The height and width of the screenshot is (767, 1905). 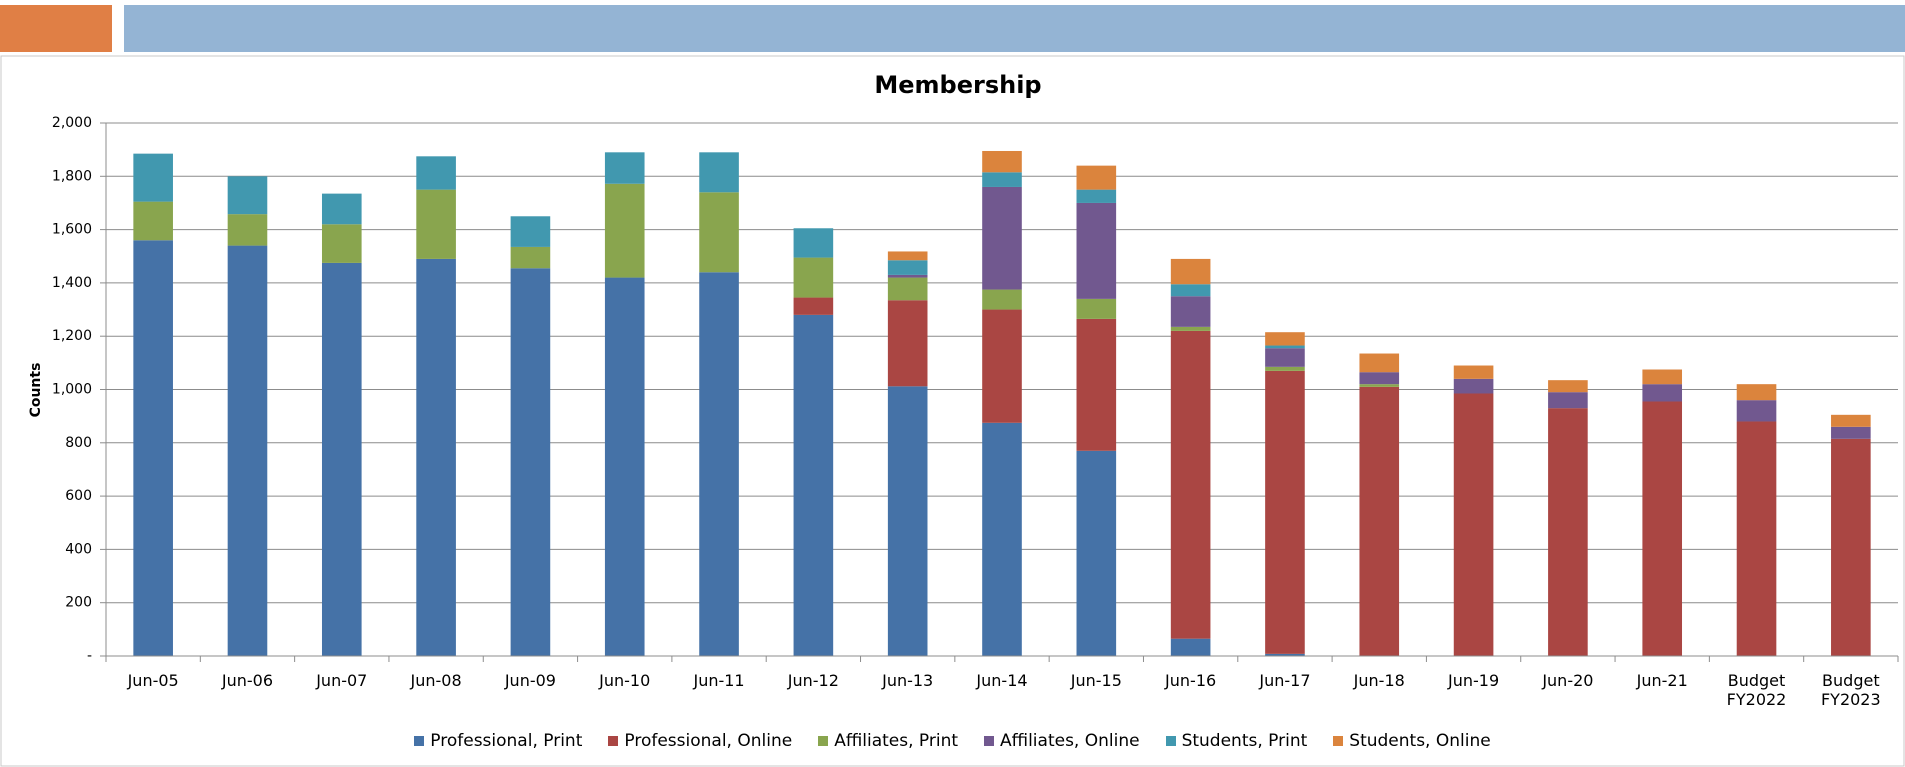 I want to click on header-bar, so click(x=1014, y=28).